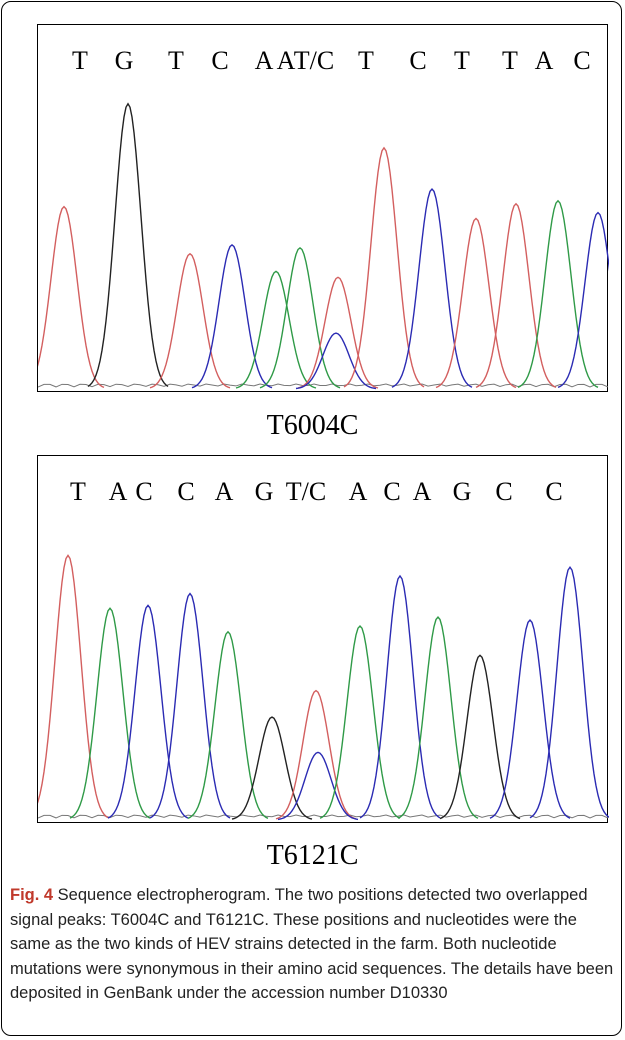  What do you see at coordinates (32, 895) in the screenshot?
I see `figure-number: Fig. 4` at bounding box center [32, 895].